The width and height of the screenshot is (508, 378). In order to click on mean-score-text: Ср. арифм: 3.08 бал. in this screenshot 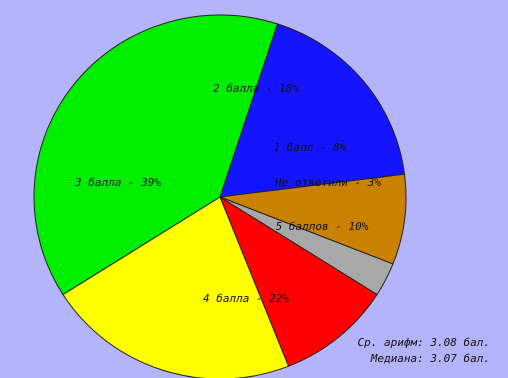, I will do `click(423, 342)`.